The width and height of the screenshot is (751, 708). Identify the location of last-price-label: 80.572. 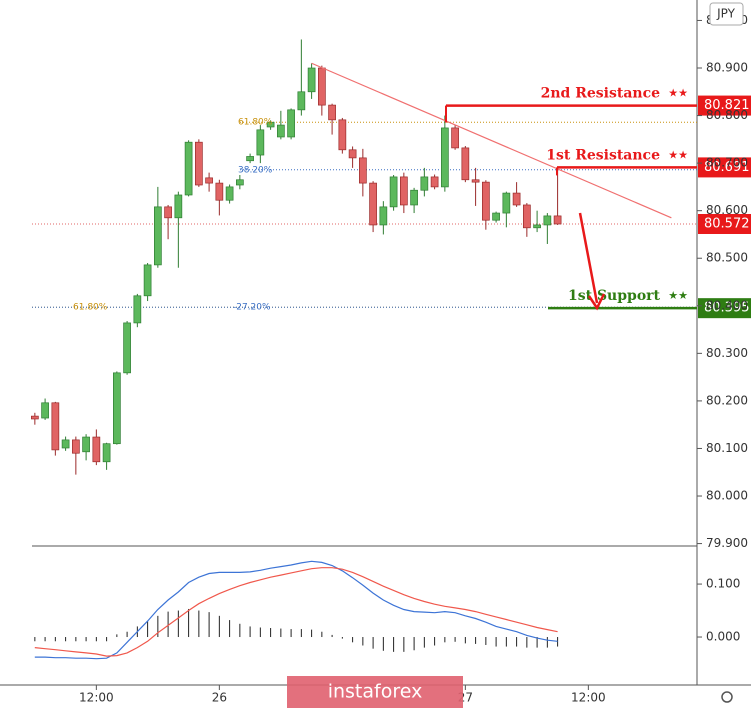
(727, 223).